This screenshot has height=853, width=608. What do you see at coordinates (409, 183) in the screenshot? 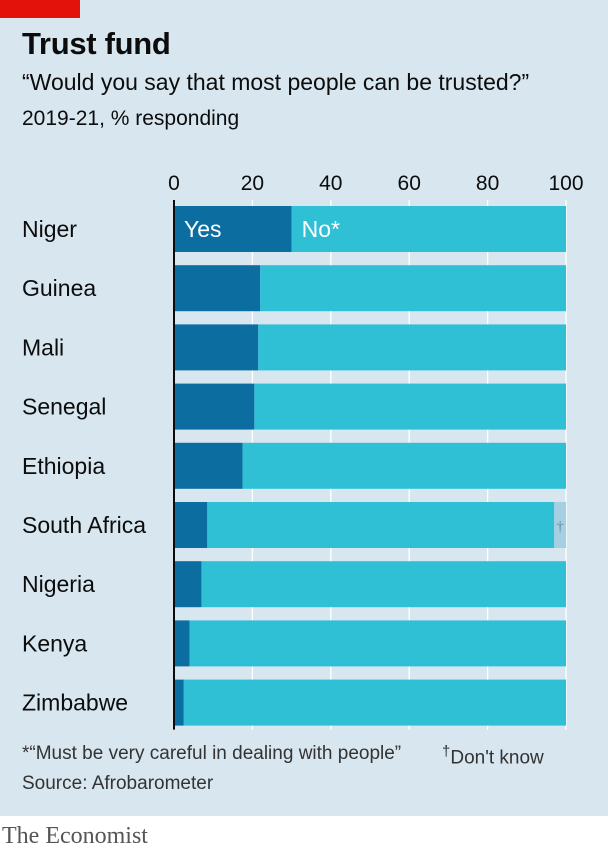
I see `x-tick-label: 60` at bounding box center [409, 183].